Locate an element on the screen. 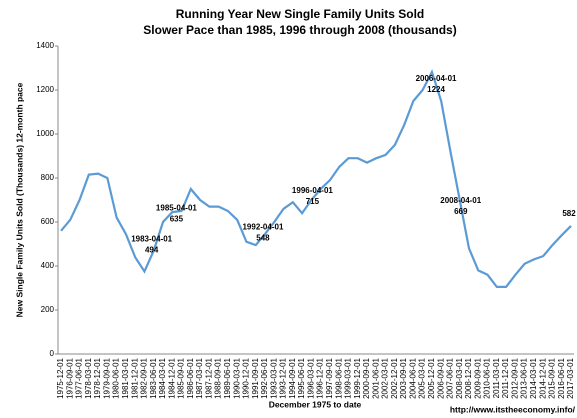 Image resolution: width=577 pixels, height=418 pixels. y-tick-label: 0 is located at coordinates (52, 353).